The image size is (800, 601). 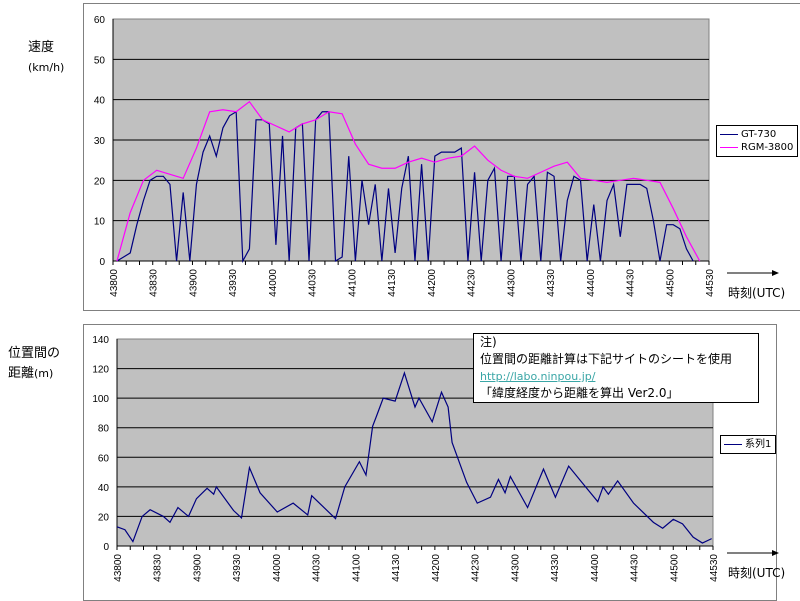 I want to click on note-sheet-name: 「緯度経度から距離を算出 Ver2.0」, so click(x=579, y=393).